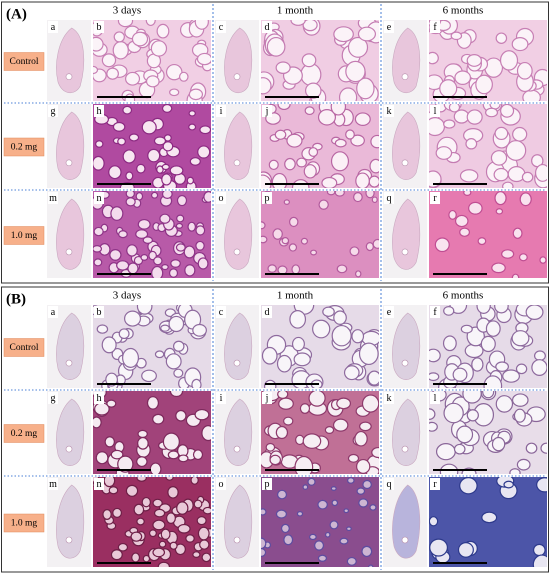 The width and height of the screenshot is (550, 574). Describe the element at coordinates (463, 11) in the screenshot. I see `column-header: 6 months` at that location.